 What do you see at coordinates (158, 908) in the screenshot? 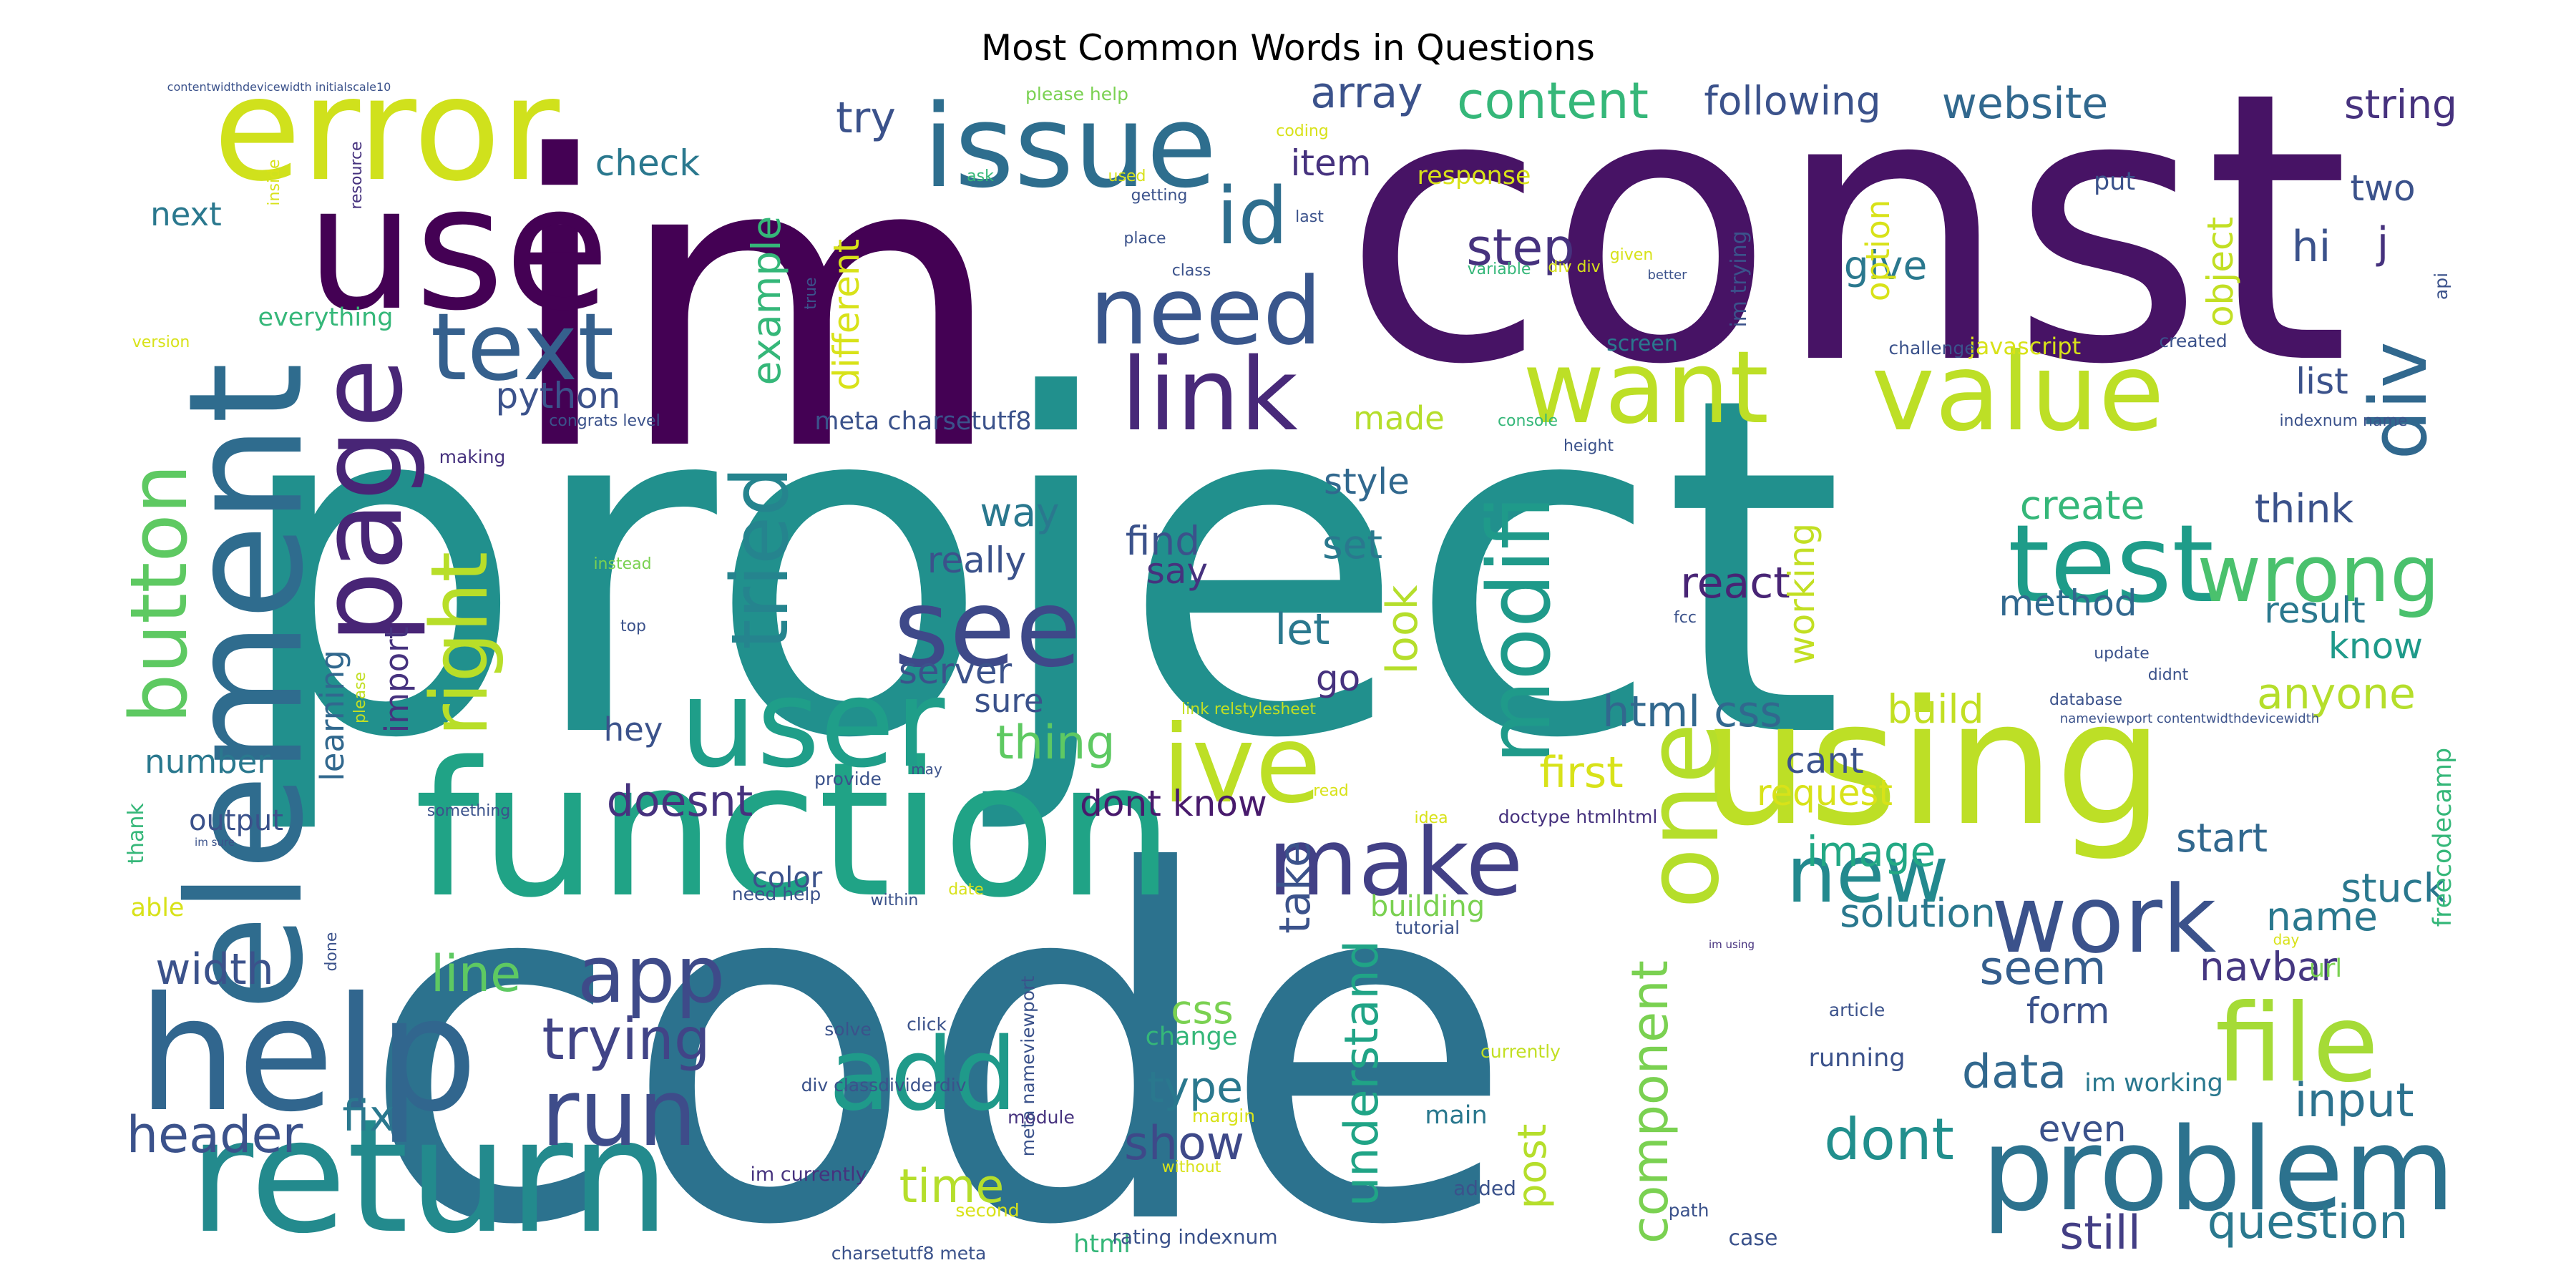
I see `word: able` at bounding box center [158, 908].